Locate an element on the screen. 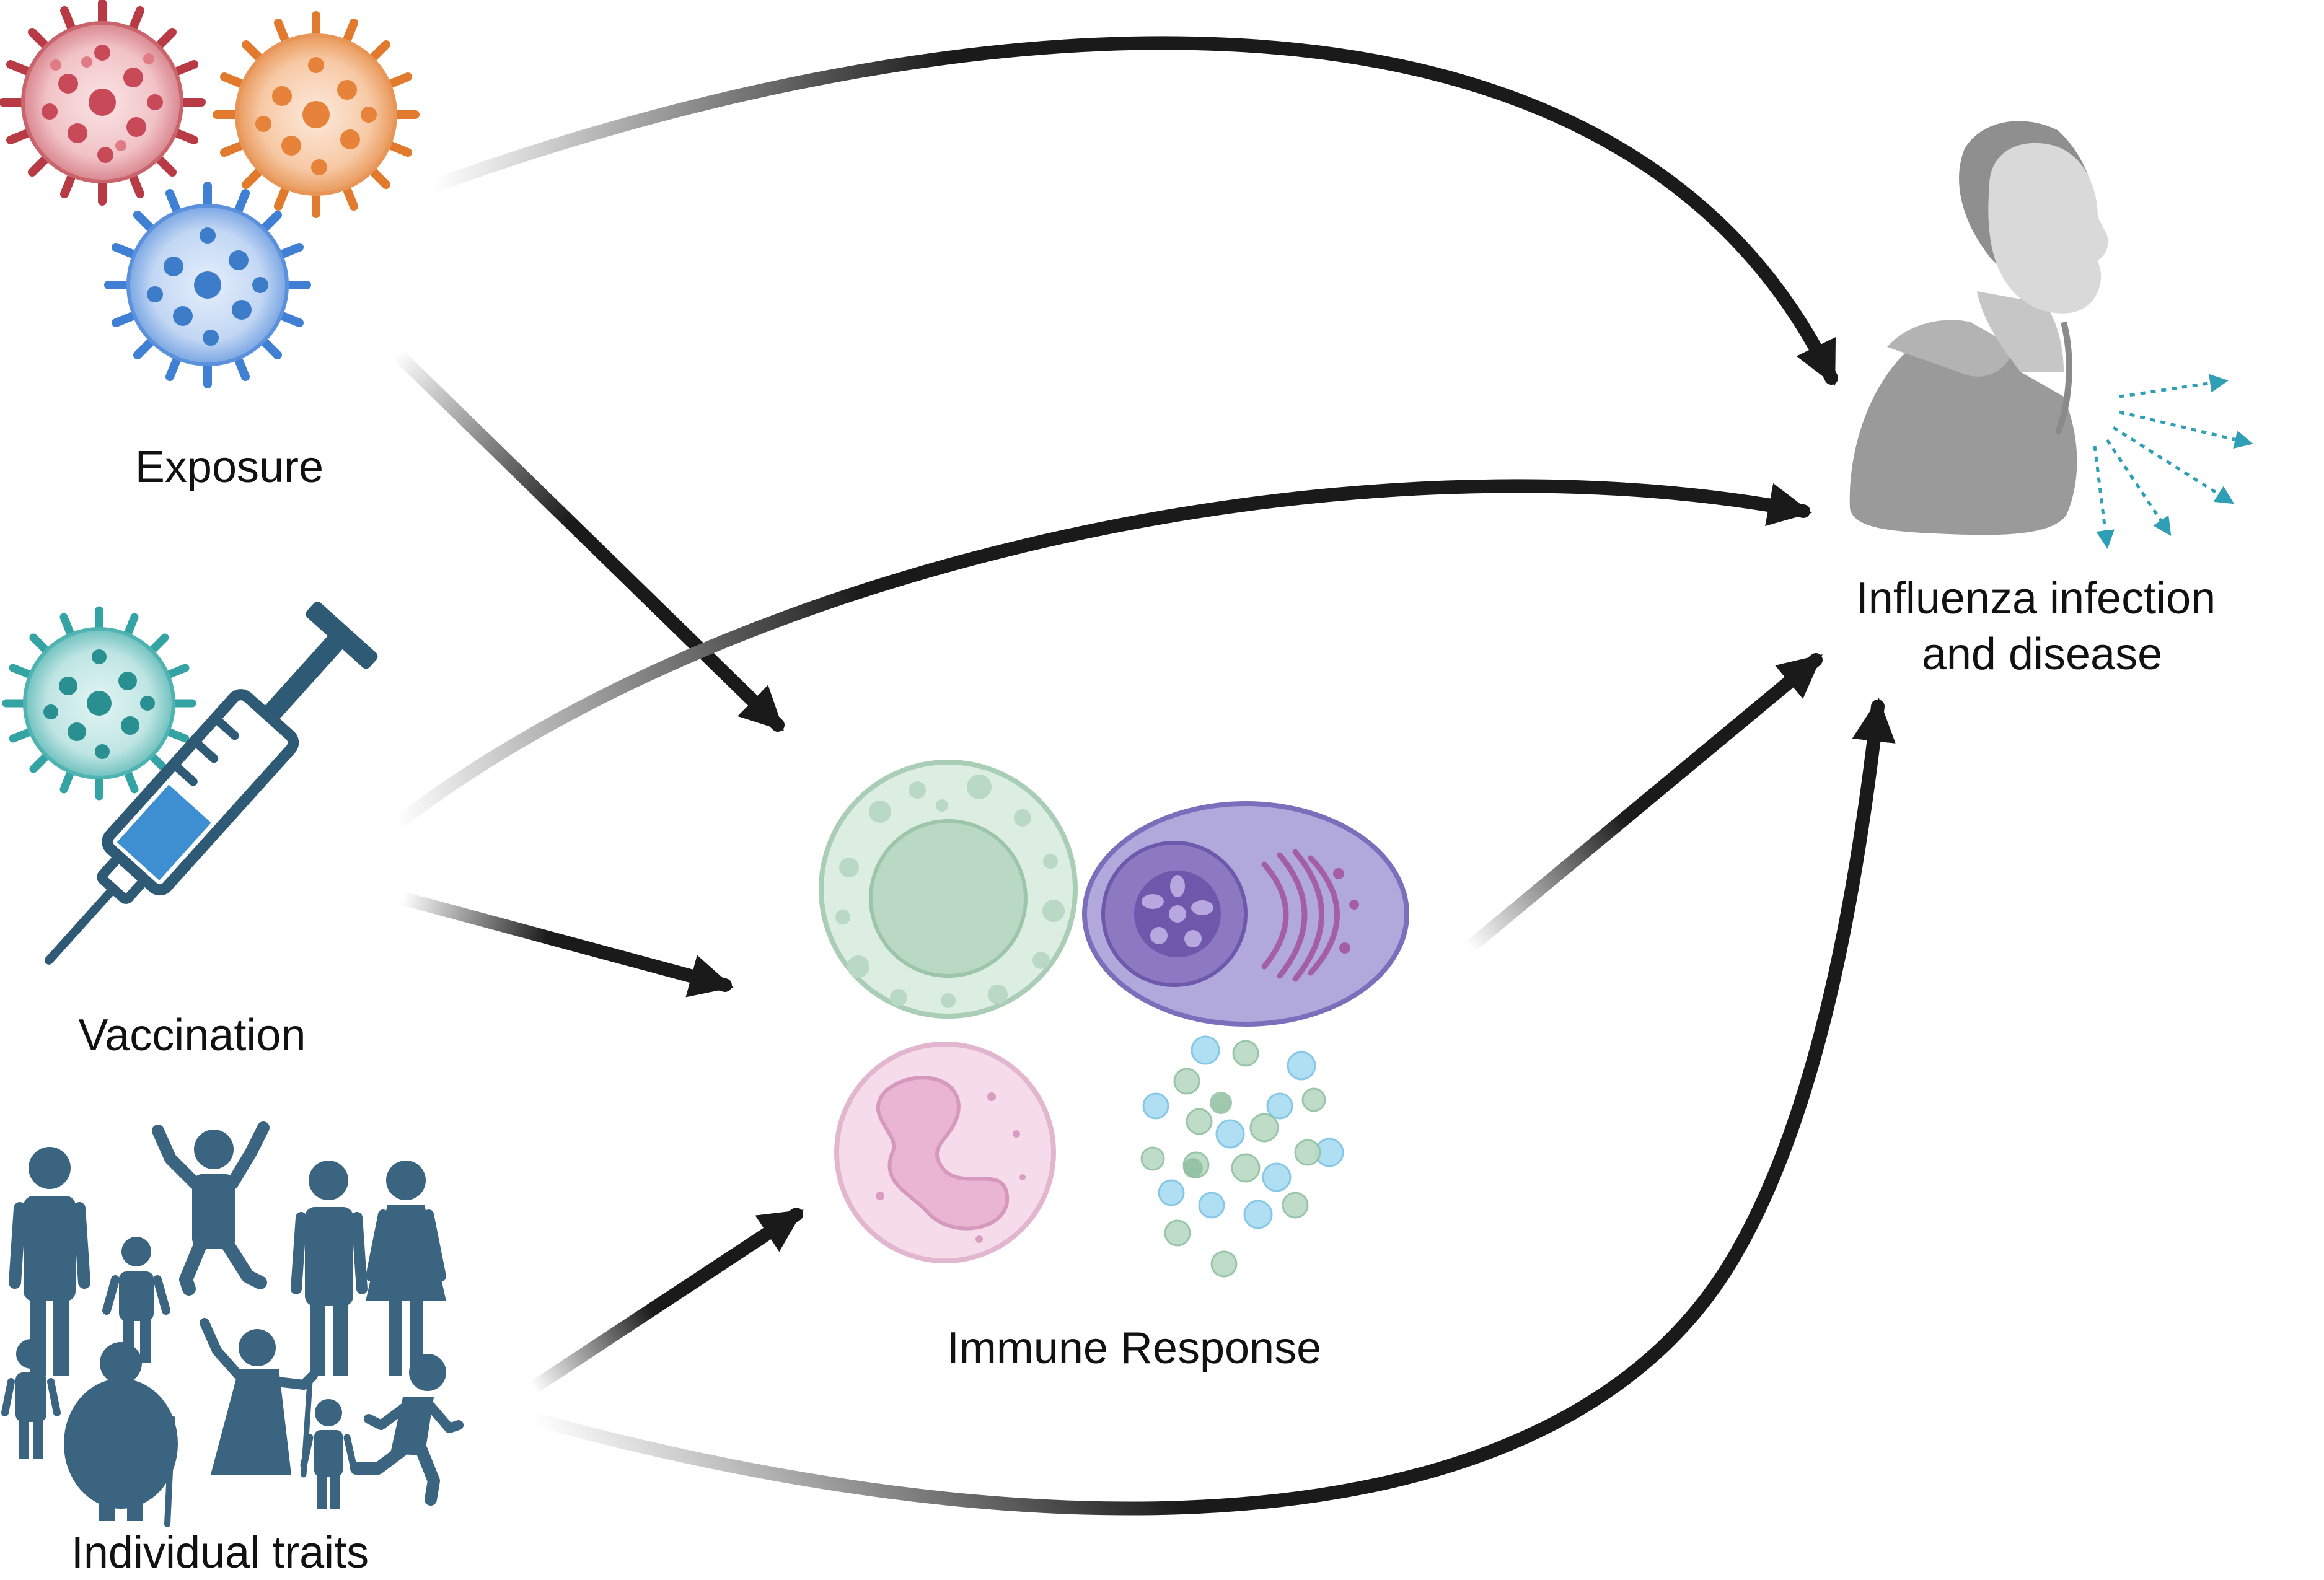  lymphocyte-cell-icon is located at coordinates (949, 889).